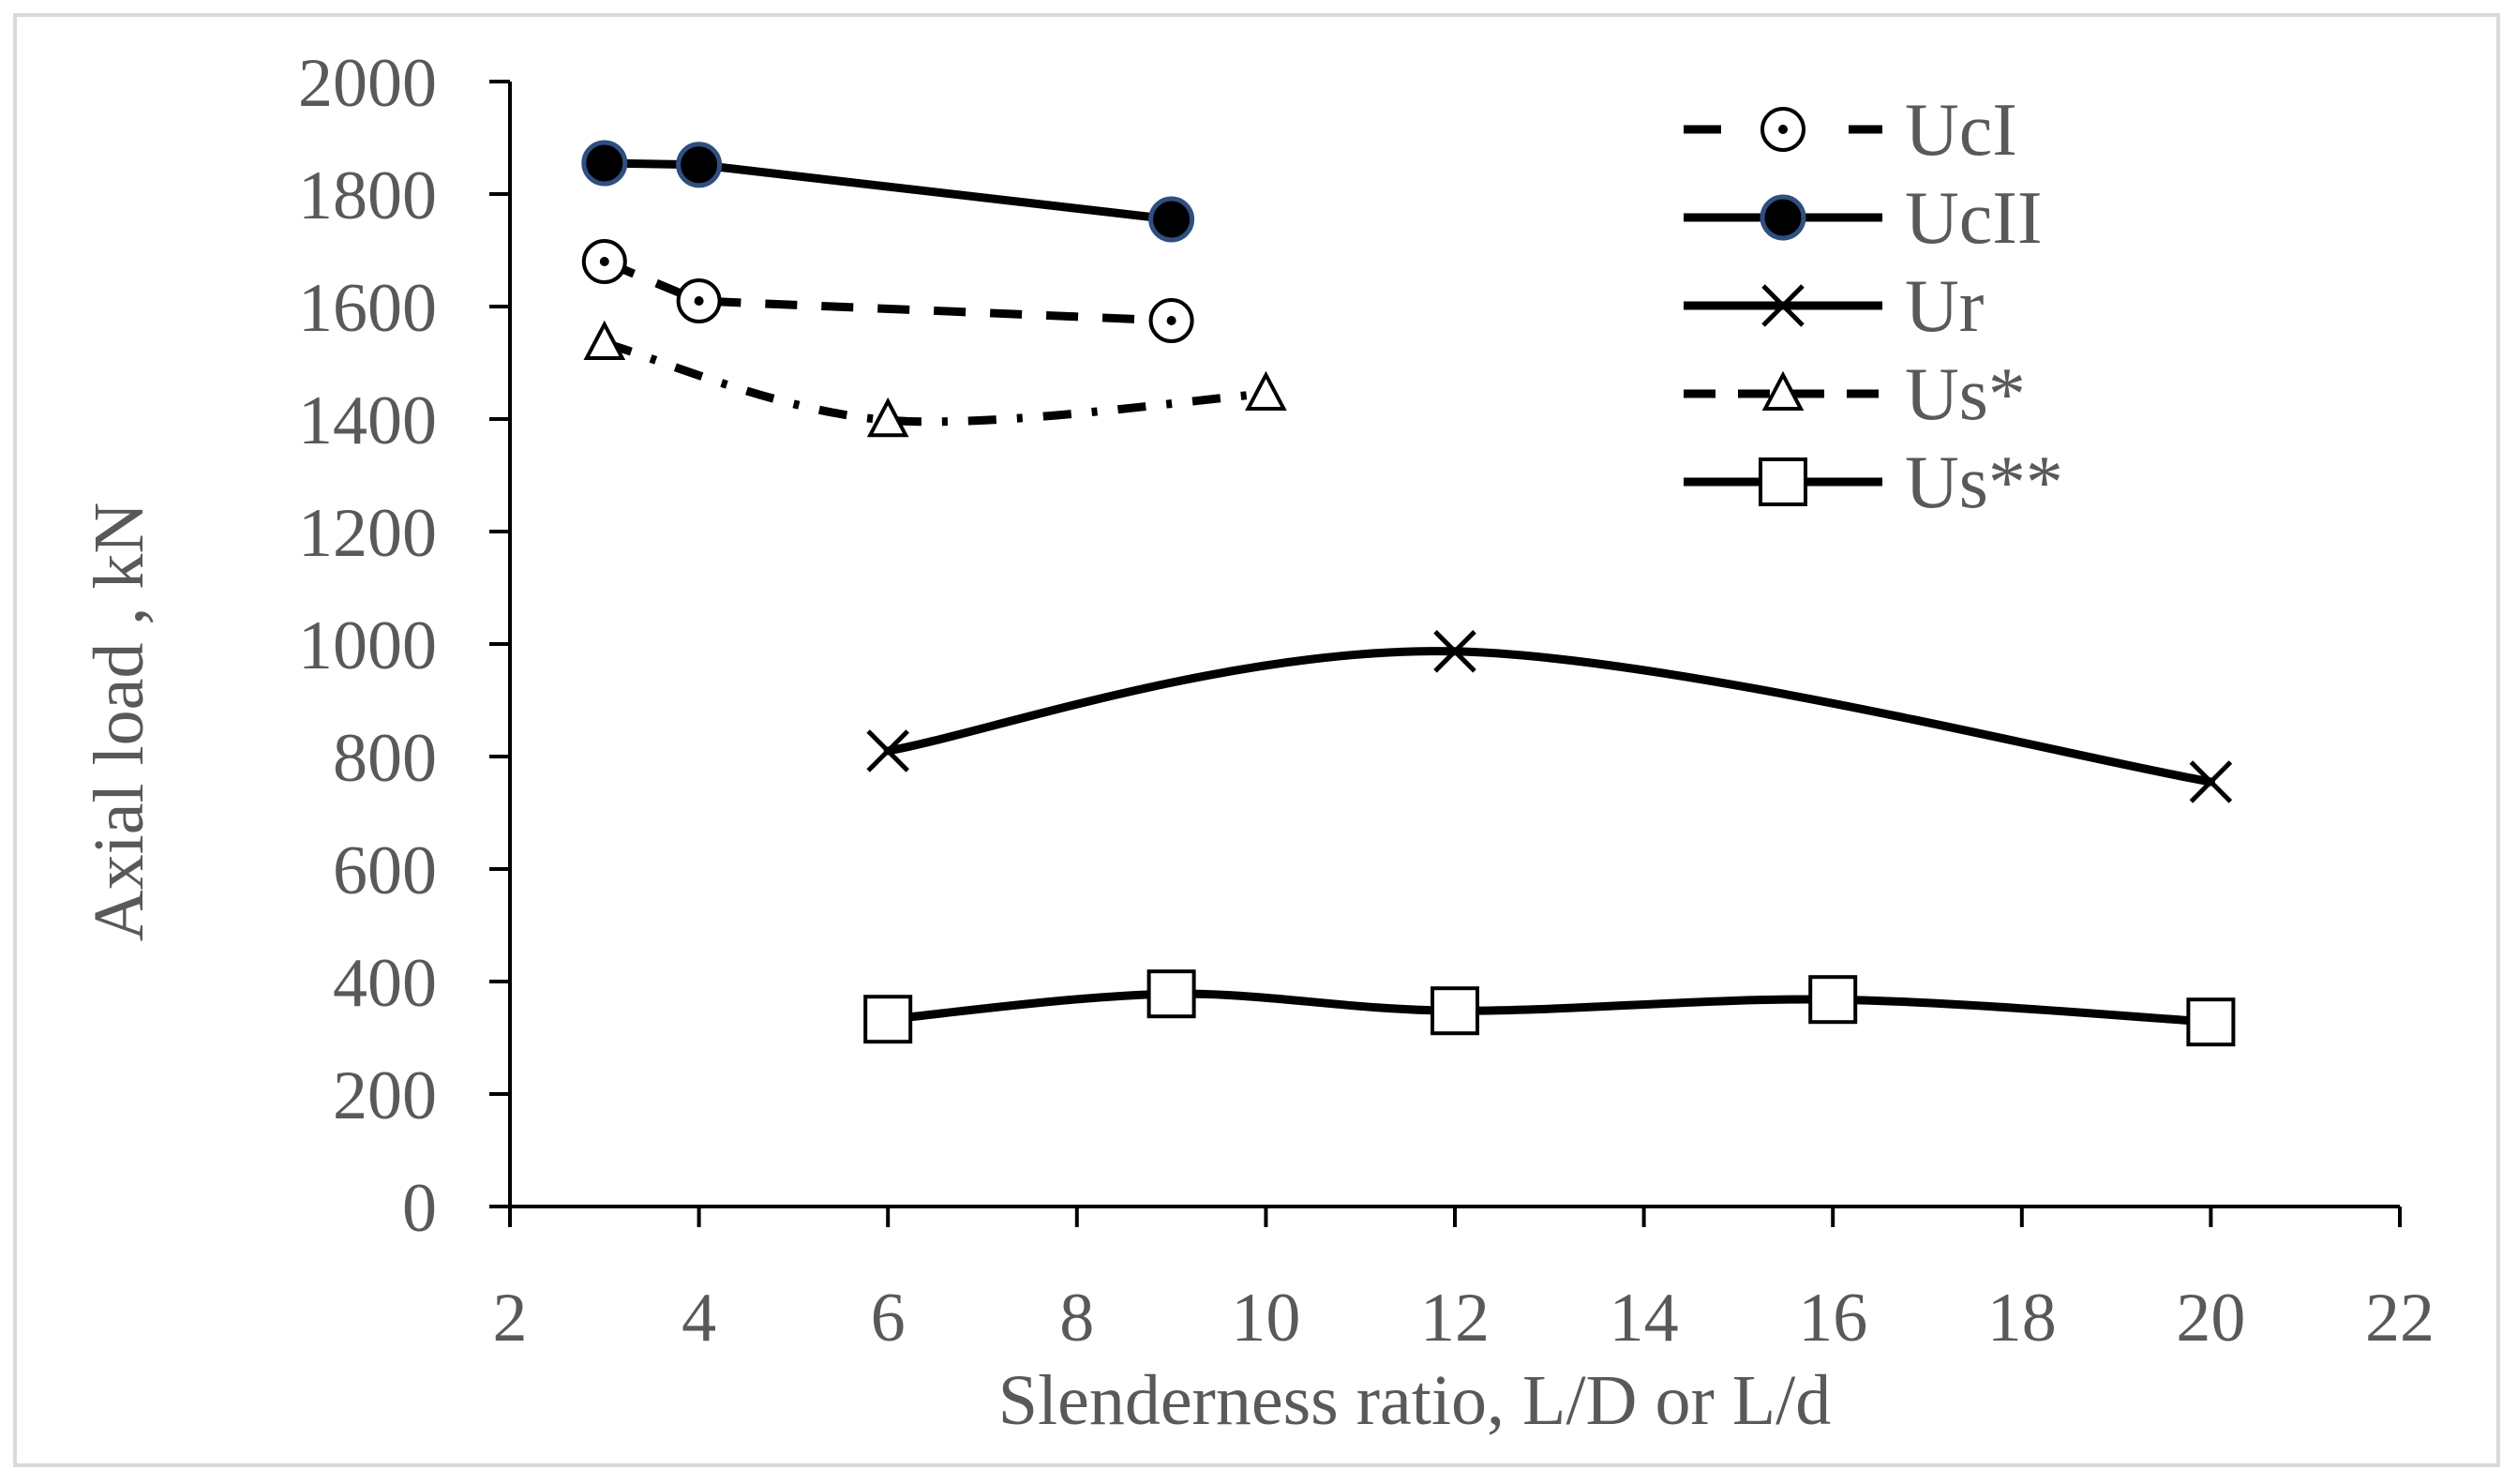  What do you see at coordinates (119, 722) in the screenshot?
I see `y-axis-title: Axial load , kN` at bounding box center [119, 722].